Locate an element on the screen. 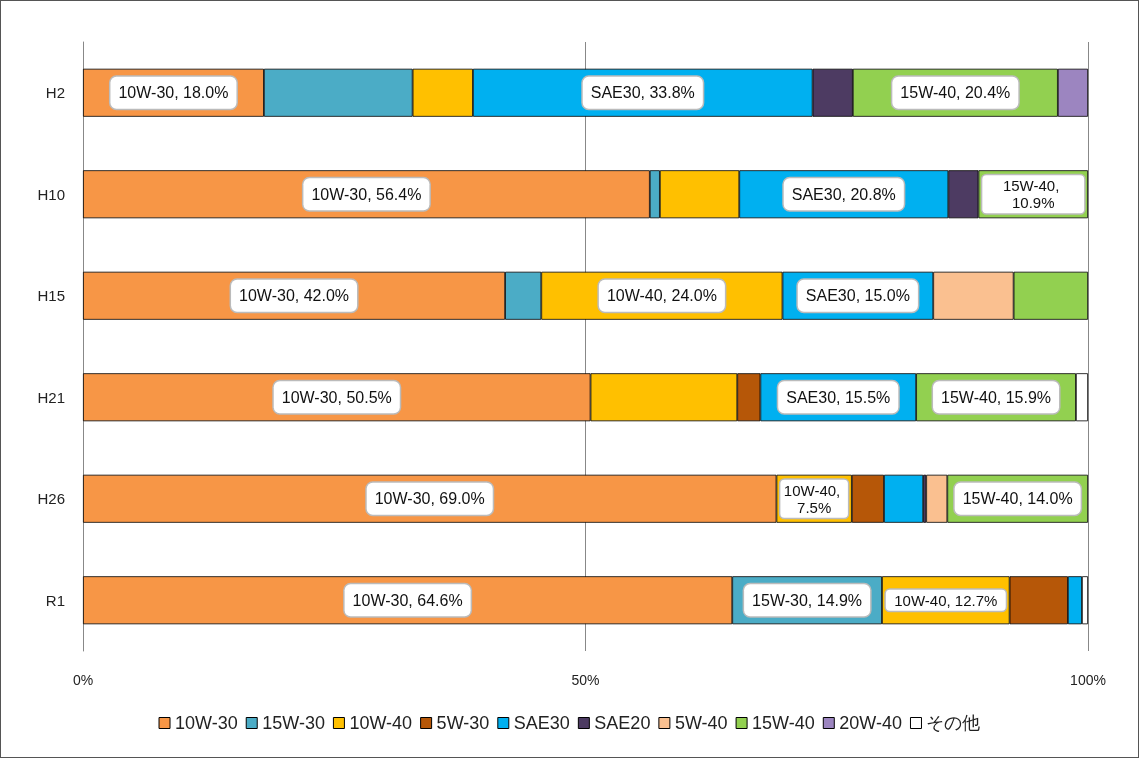 The image size is (1139, 758). legend-label: 10W-40 is located at coordinates (381, 723).